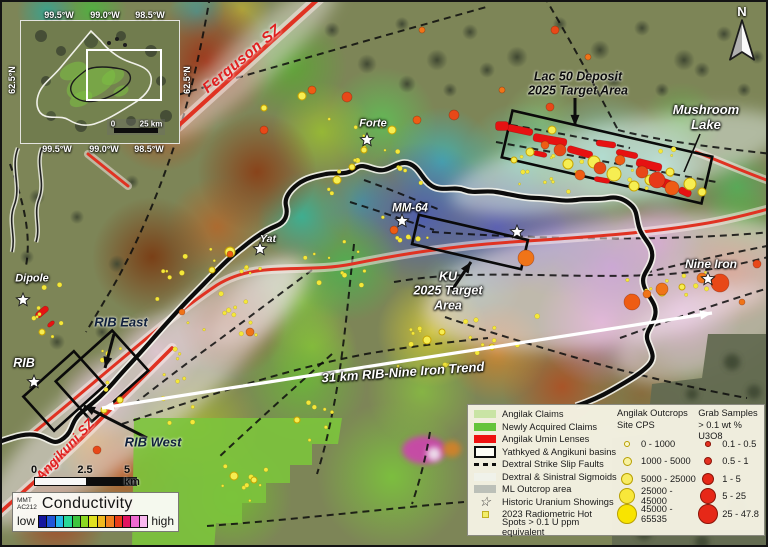 The image size is (768, 547). I want to click on legend-range-label: 1 - 5, so click(731, 478).